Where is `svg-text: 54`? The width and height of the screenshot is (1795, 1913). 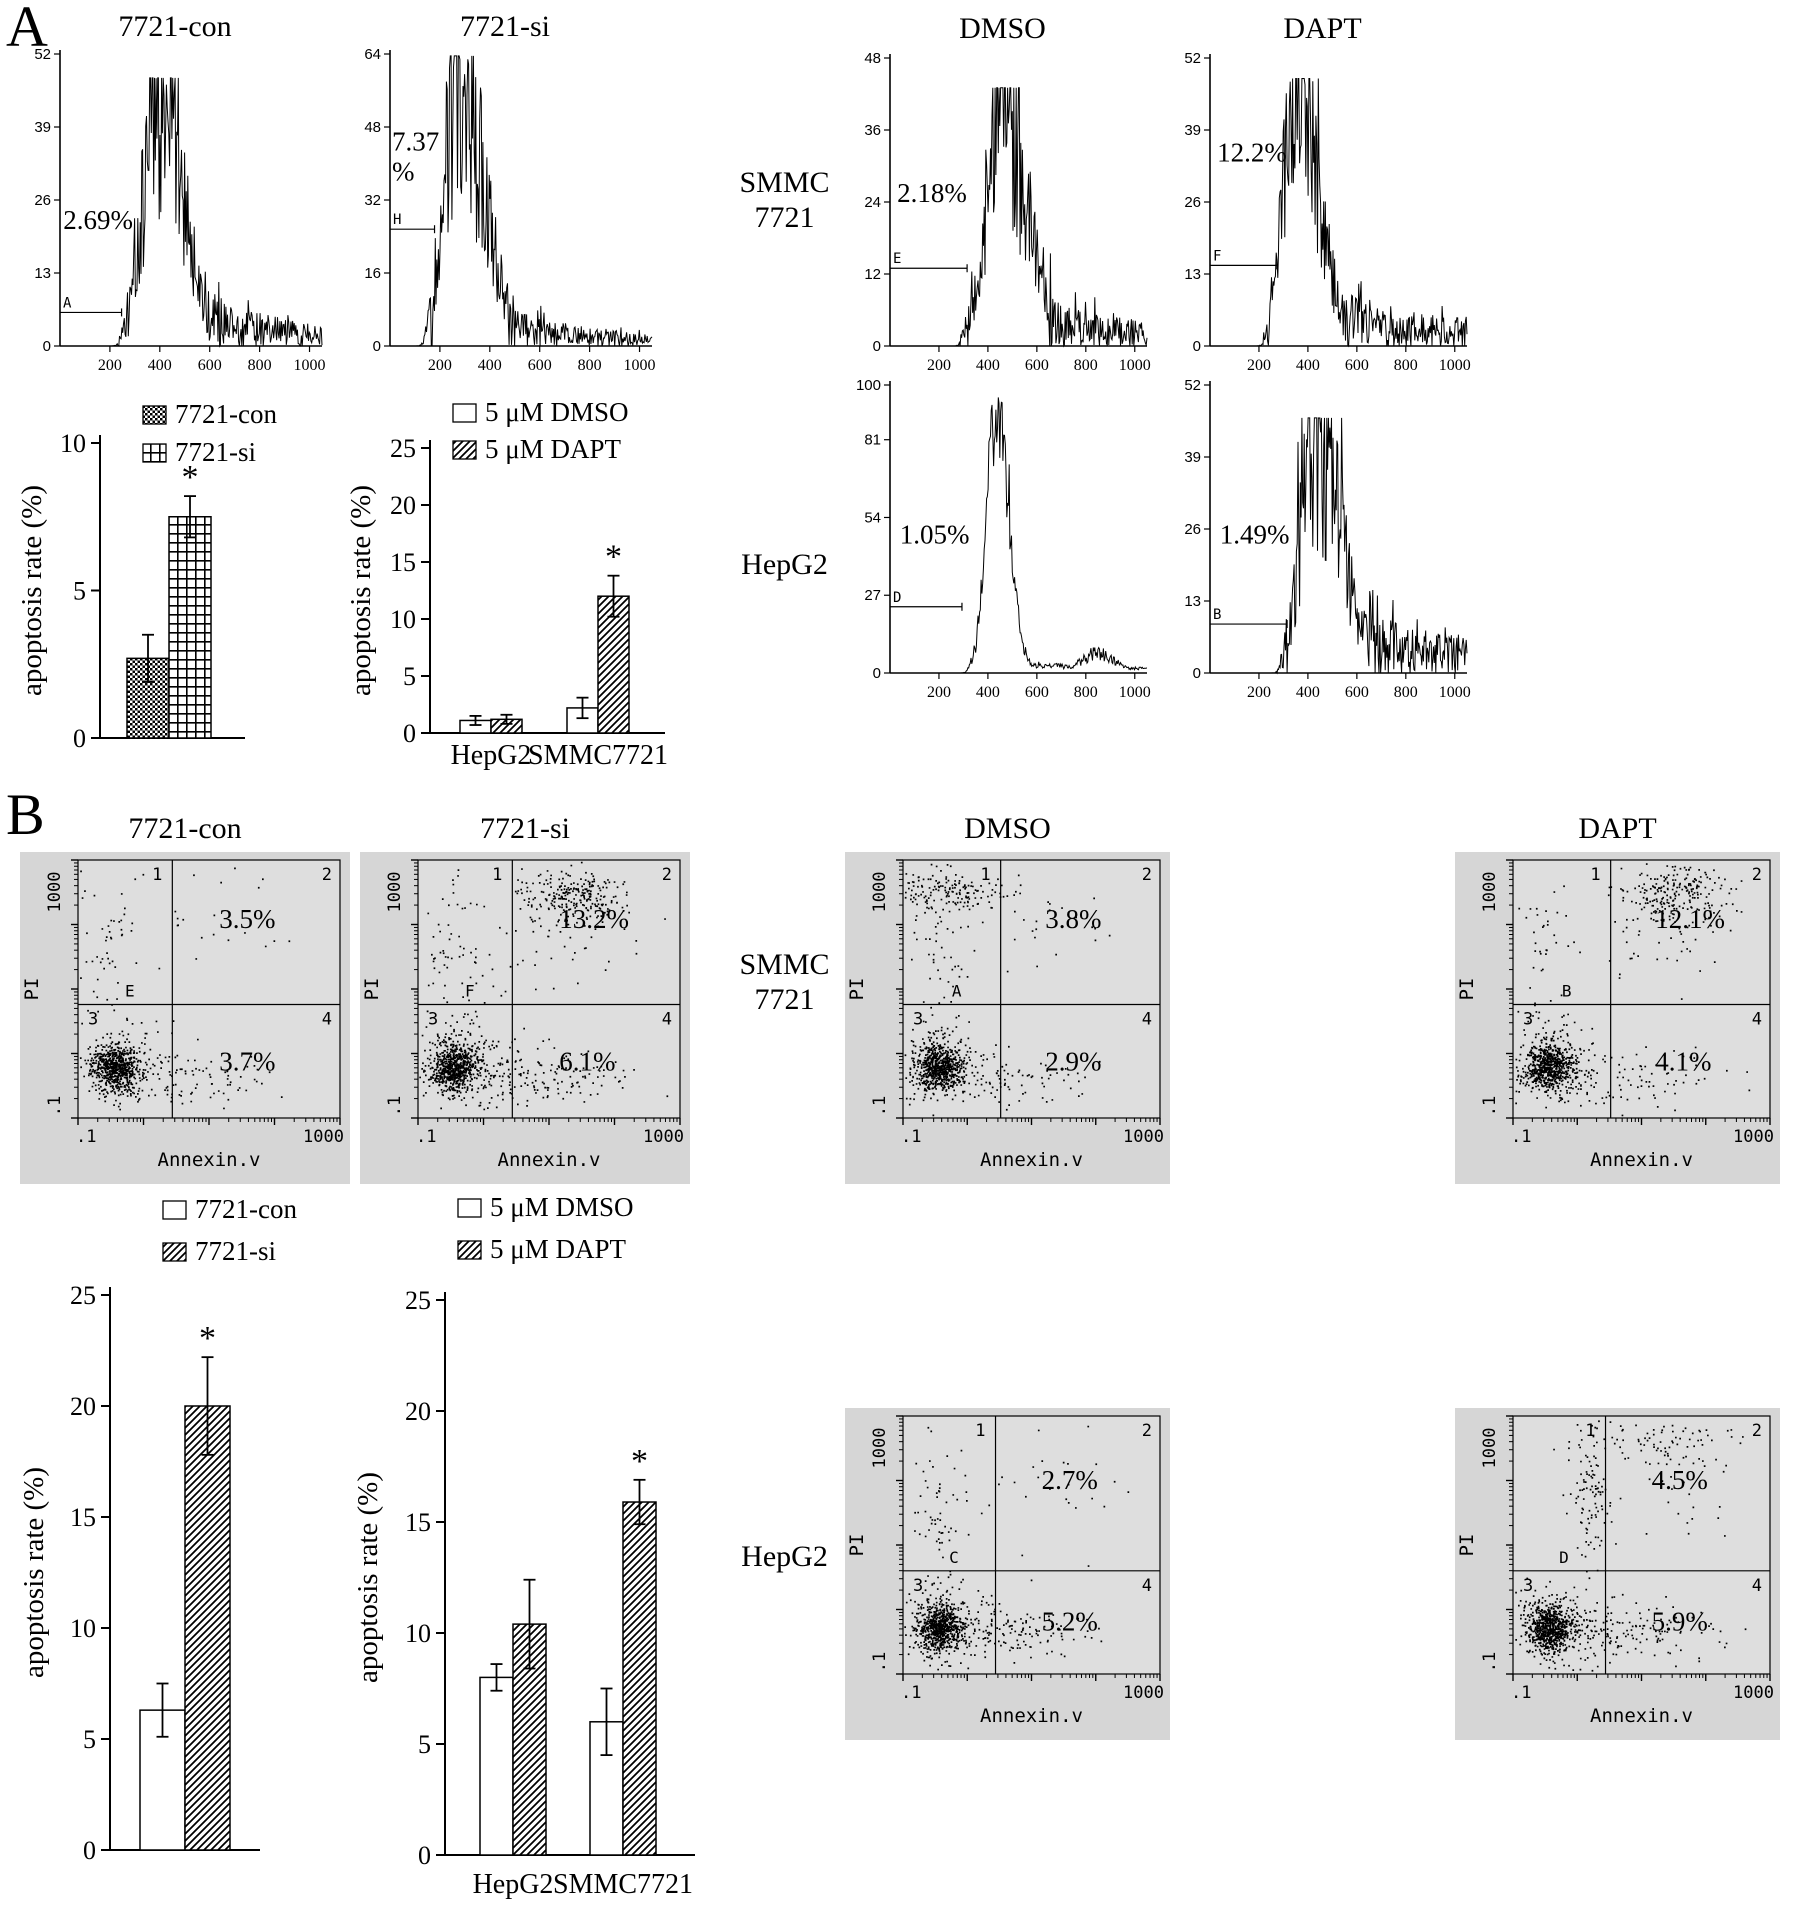 svg-text: 54 is located at coordinates (872, 517).